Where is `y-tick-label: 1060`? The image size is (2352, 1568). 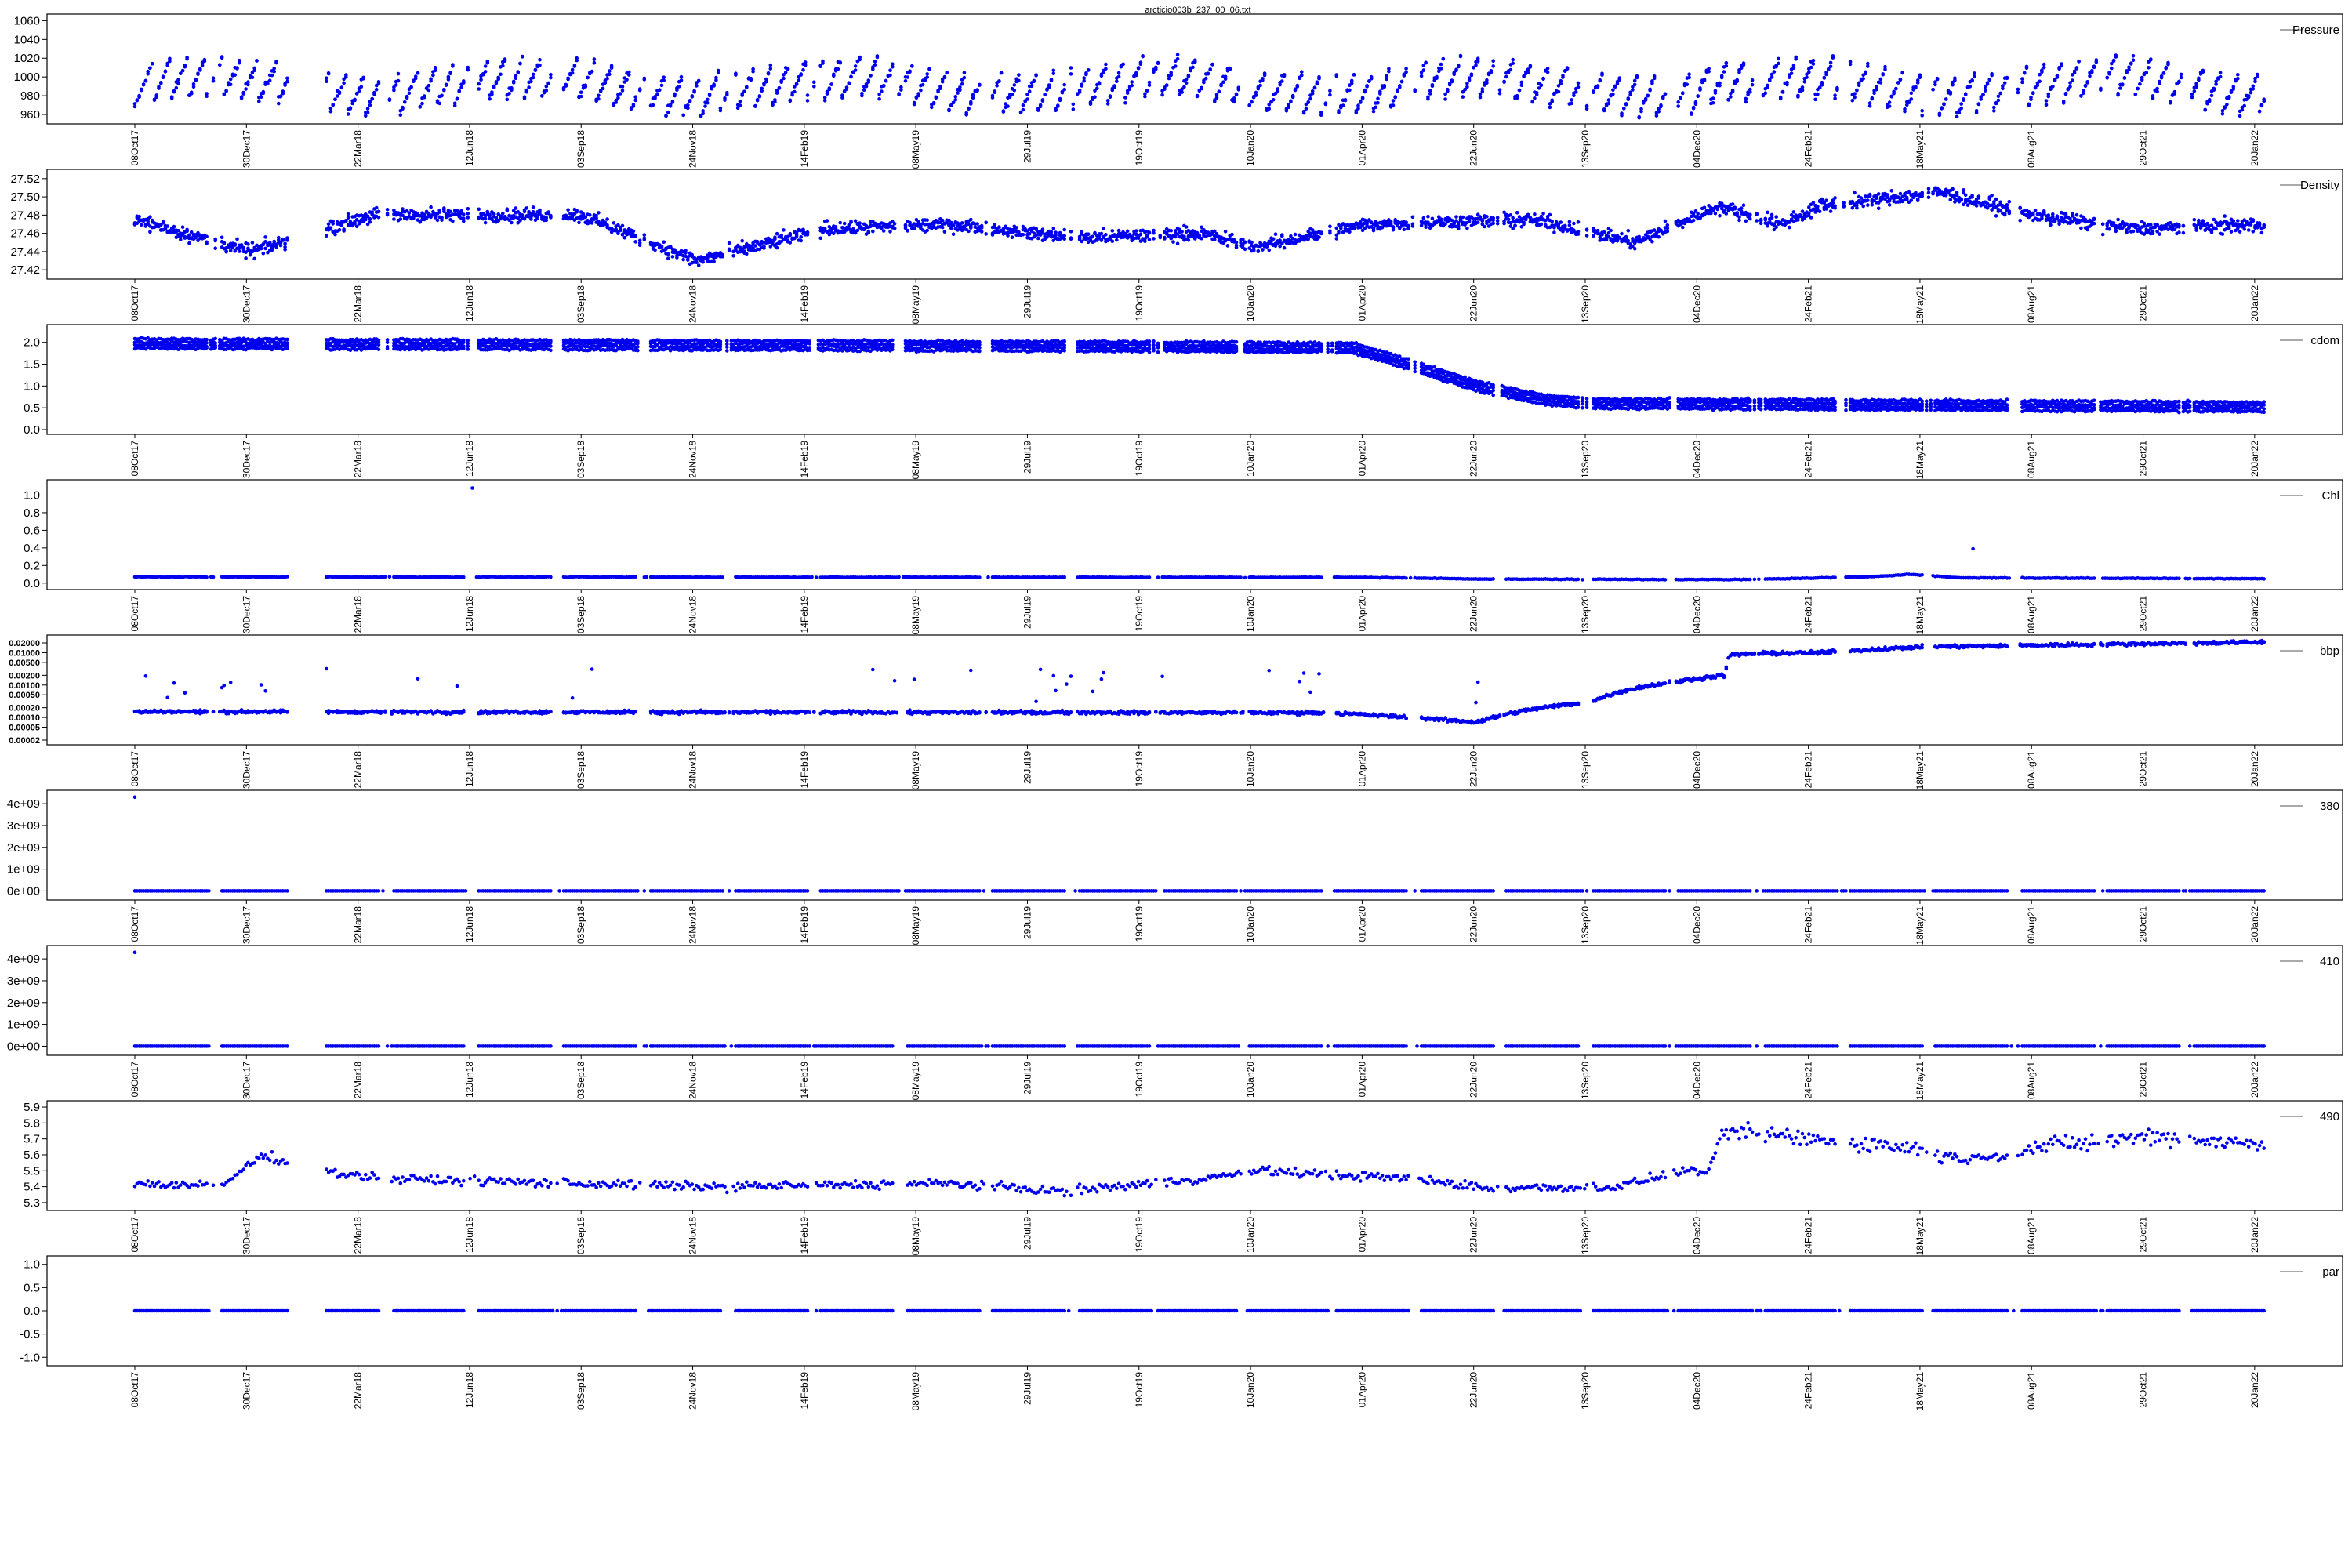 y-tick-label: 1060 is located at coordinates (27, 20).